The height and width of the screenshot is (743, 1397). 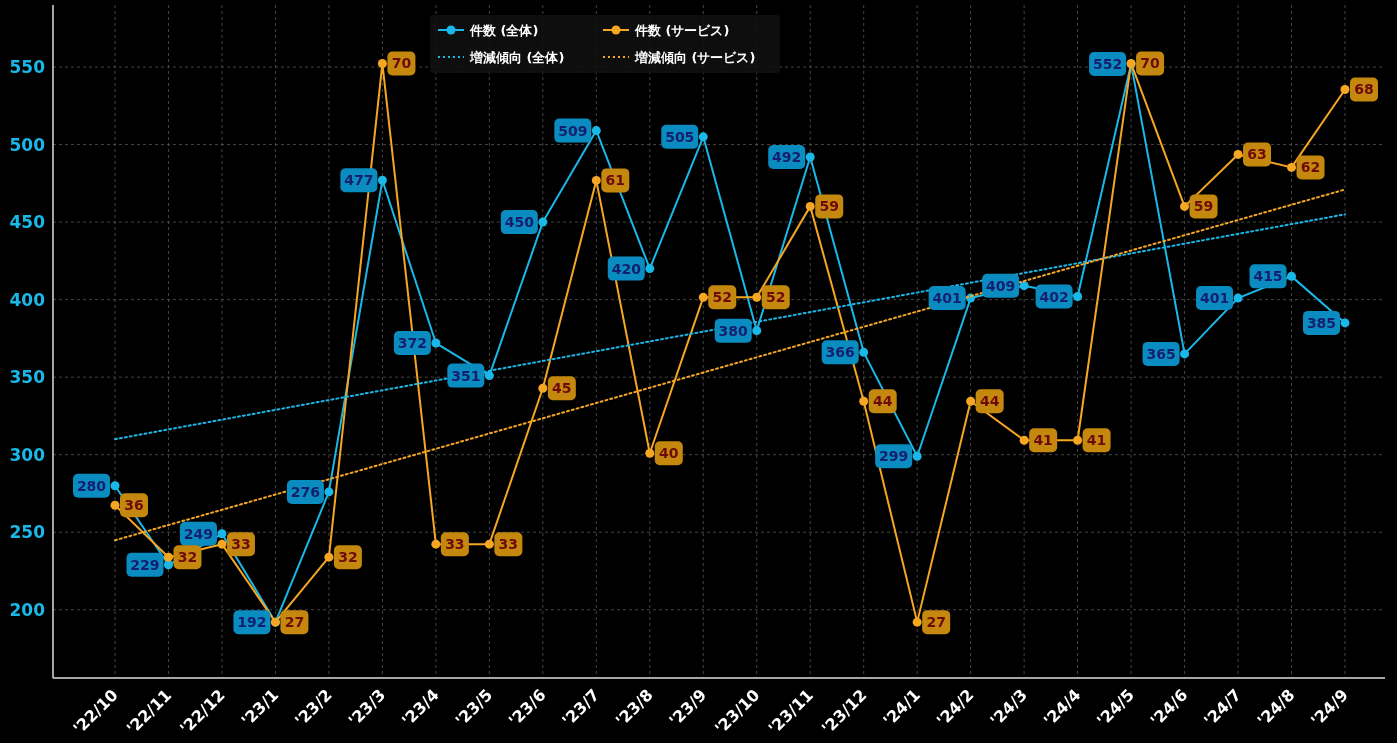 I want to click on data-label: 36, so click(x=134, y=505).